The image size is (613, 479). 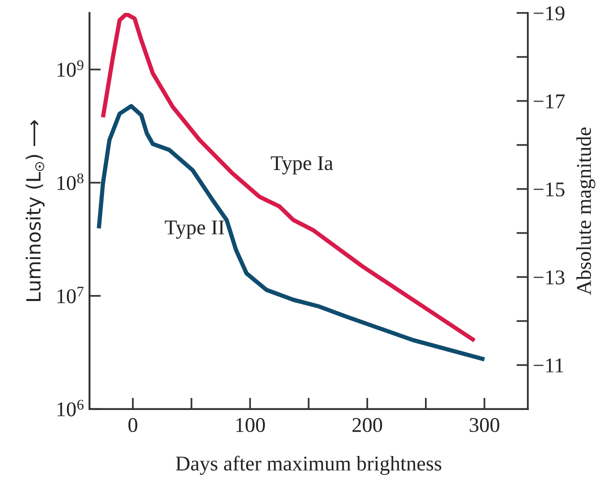 I want to click on x-tick-label: 300, so click(x=485, y=425).